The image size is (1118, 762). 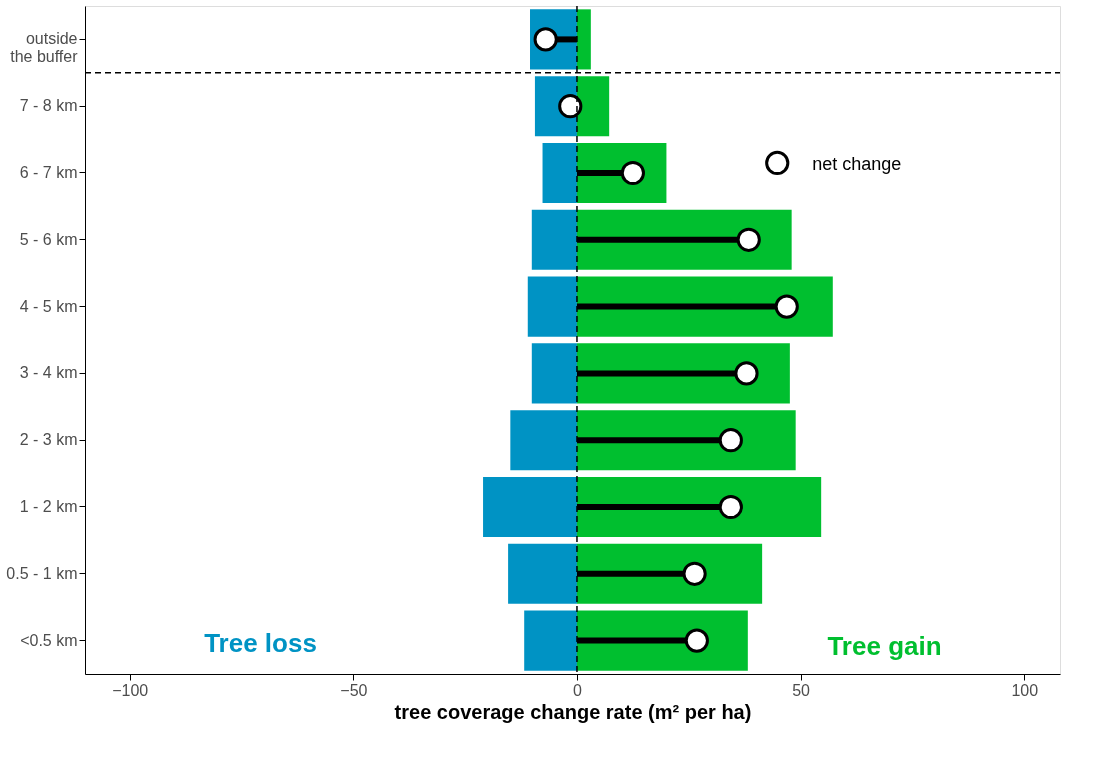 I want to click on x-tick-label: 0, so click(x=578, y=690).